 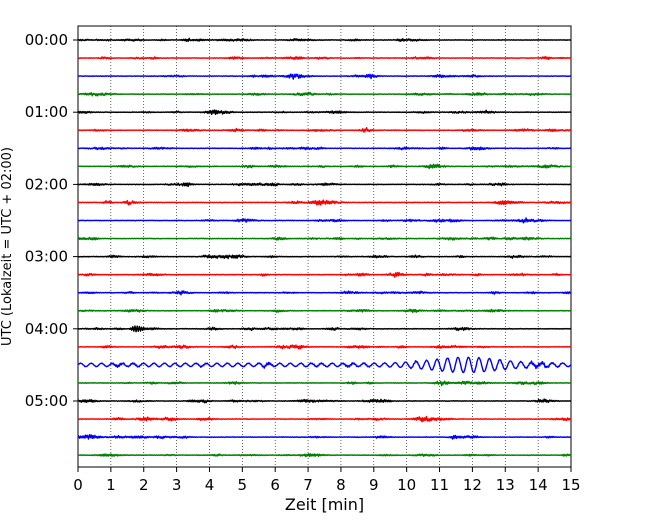 What do you see at coordinates (327, 480) in the screenshot?
I see `x-axis: 0 1 2 3 4 5 6 7 8 9 10 11 12 13 14 15` at bounding box center [327, 480].